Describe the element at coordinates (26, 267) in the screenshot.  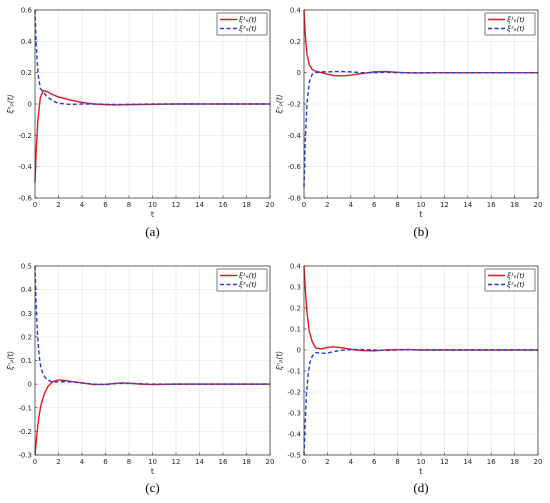
I see `y-tick-label: 0.5` at that location.